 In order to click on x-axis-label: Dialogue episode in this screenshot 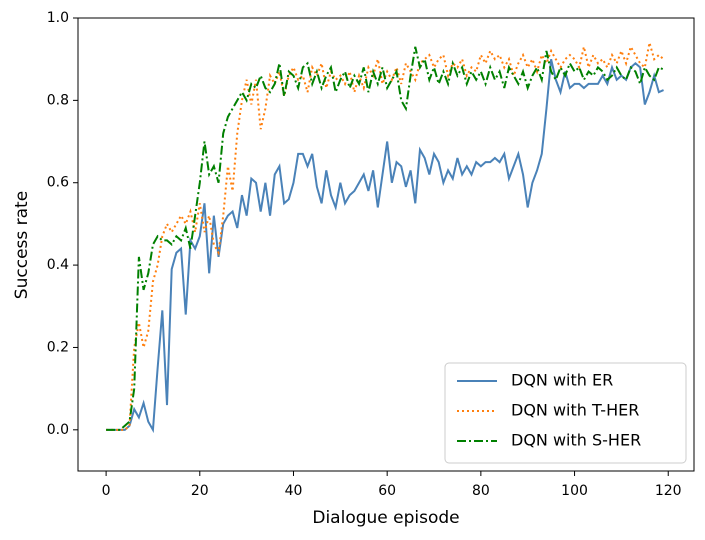, I will do `click(385, 518)`.